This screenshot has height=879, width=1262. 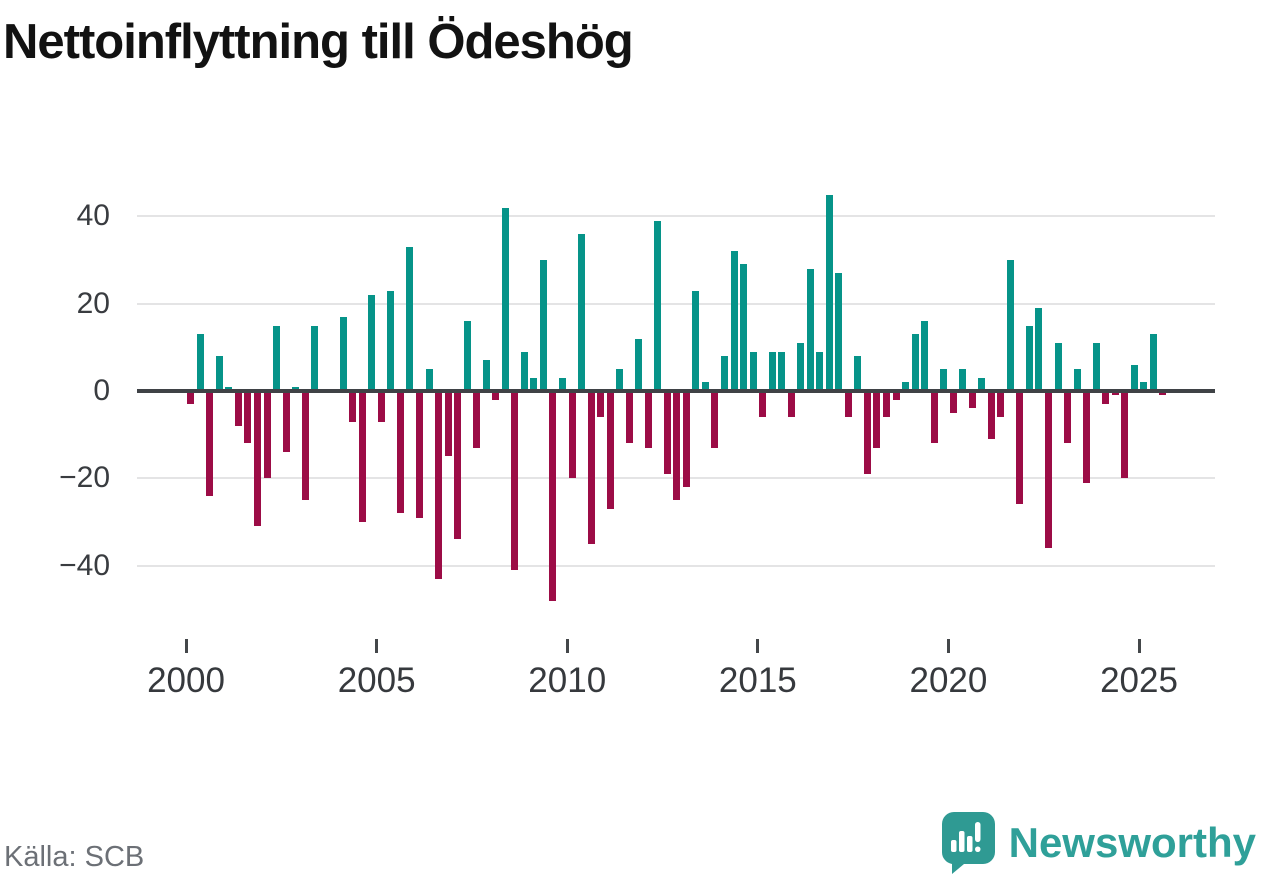 What do you see at coordinates (238, 408) in the screenshot?
I see `bar-2001-q2` at bounding box center [238, 408].